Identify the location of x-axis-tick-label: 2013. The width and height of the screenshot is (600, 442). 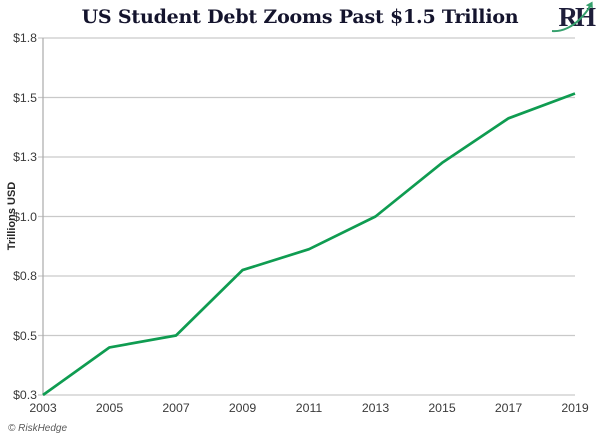
(375, 408).